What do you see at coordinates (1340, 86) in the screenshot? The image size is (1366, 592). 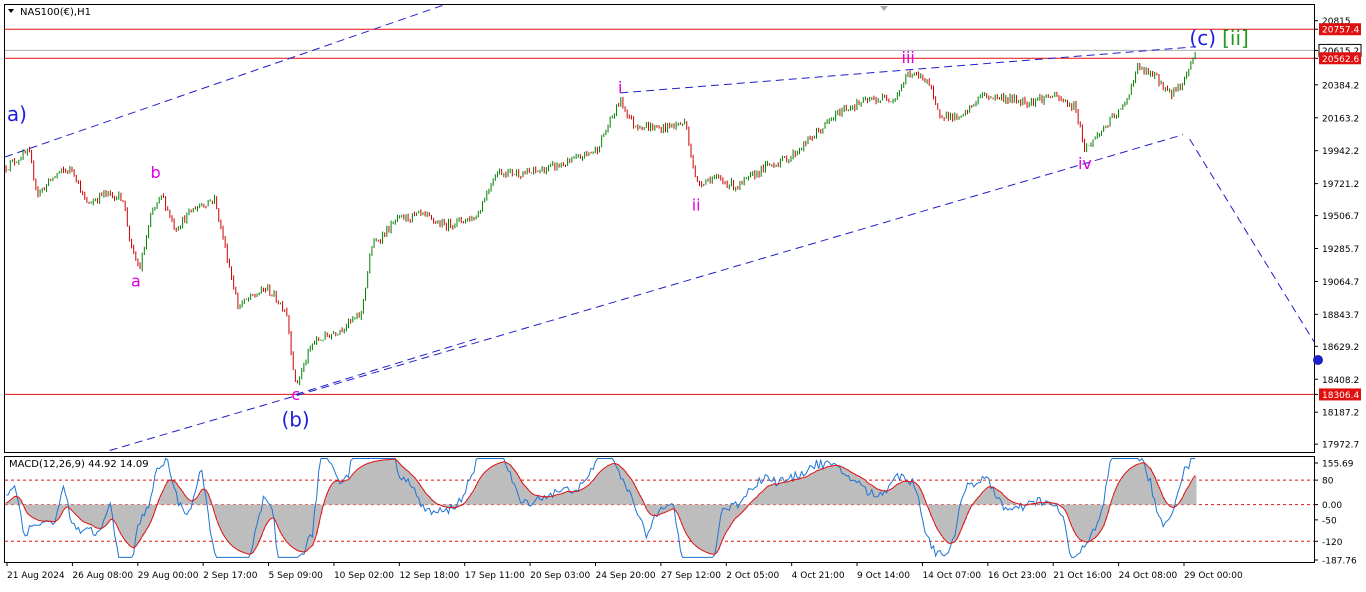 I see `price-tick-label: 20384.2` at bounding box center [1340, 86].